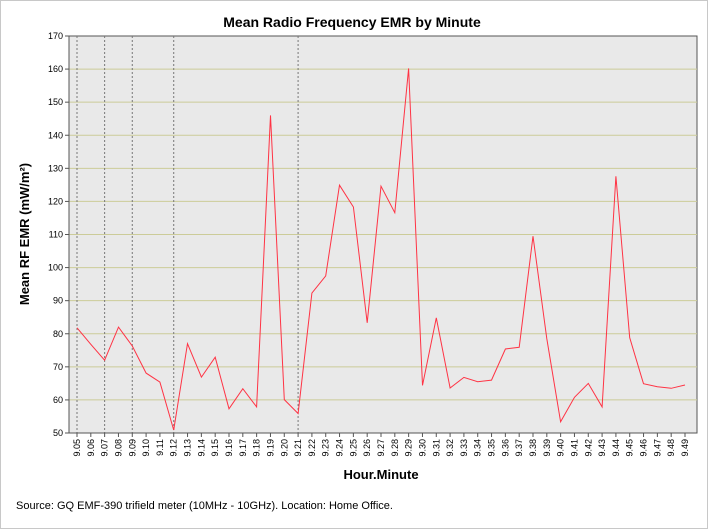 The height and width of the screenshot is (529, 708). I want to click on x-tick-label: 9.17, so click(243, 448).